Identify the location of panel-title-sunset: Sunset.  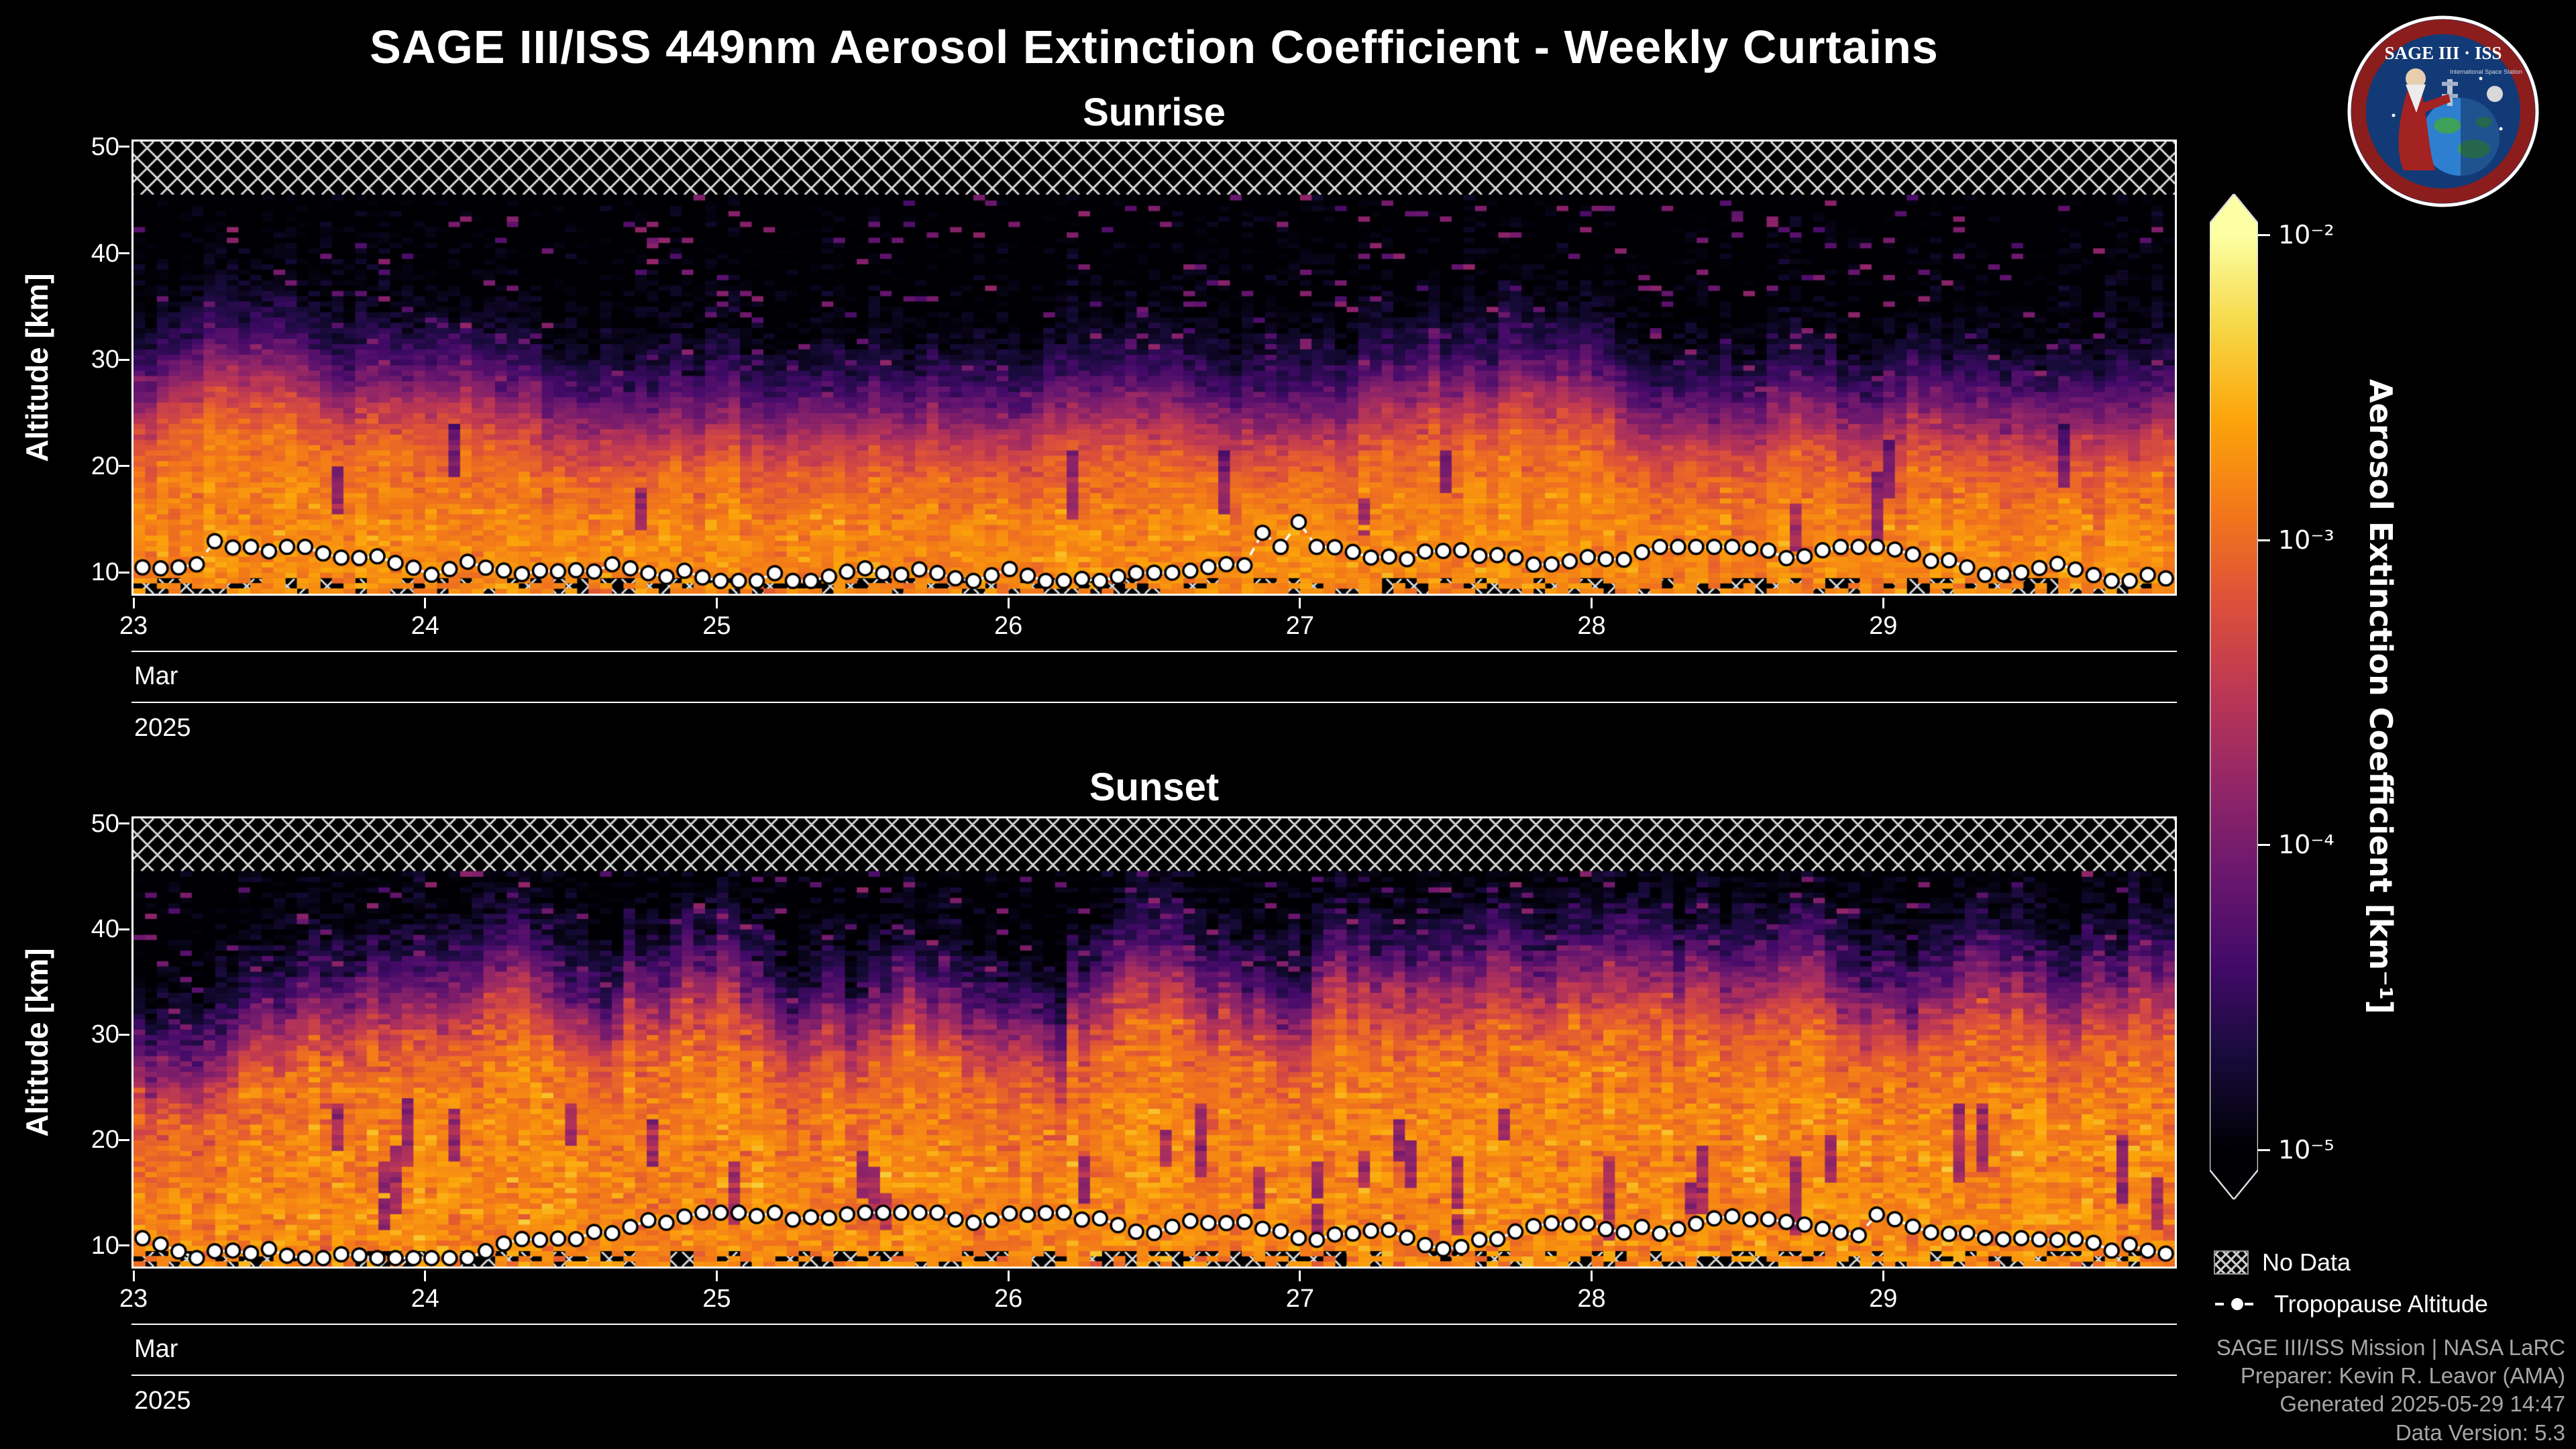
(1154, 787).